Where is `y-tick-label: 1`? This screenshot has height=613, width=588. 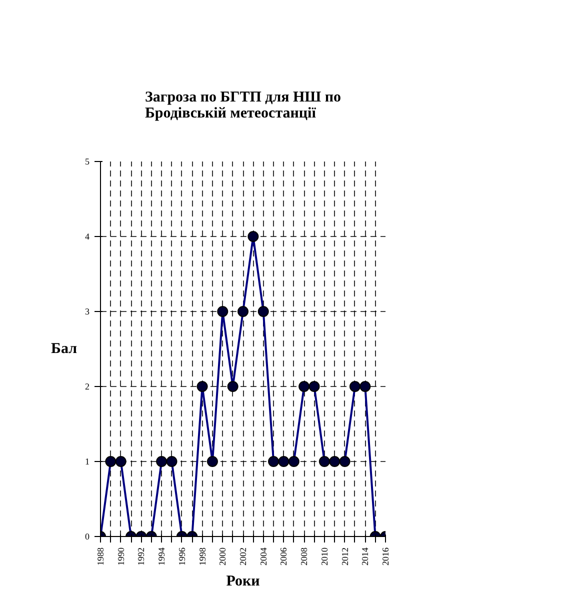
y-tick-label: 1 is located at coordinates (87, 461).